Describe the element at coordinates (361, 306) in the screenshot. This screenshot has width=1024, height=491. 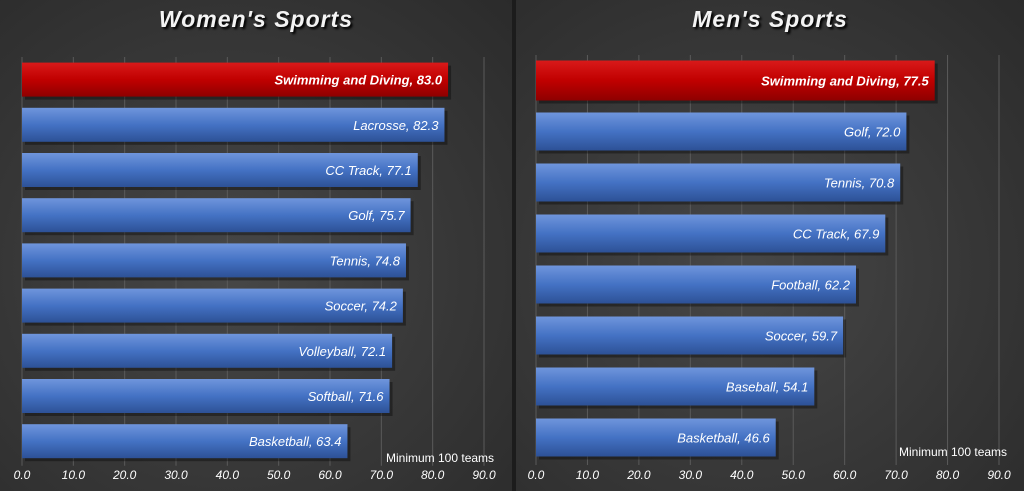
I see `bar-label: Soccer, 74.2` at that location.